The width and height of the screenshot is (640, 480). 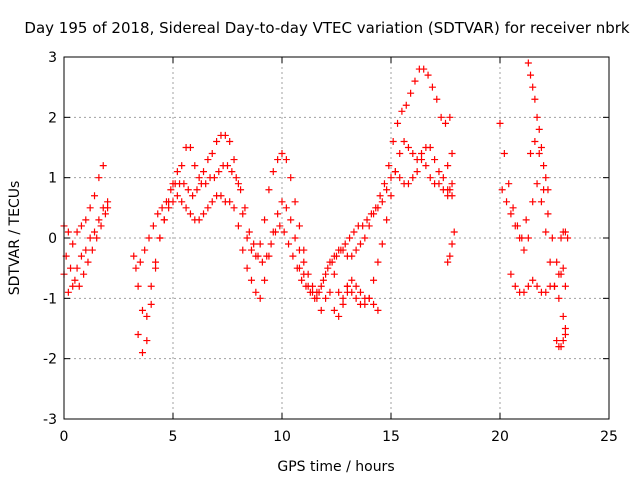 What do you see at coordinates (50, 299) in the screenshot?
I see `y-tick-label: -1` at bounding box center [50, 299].